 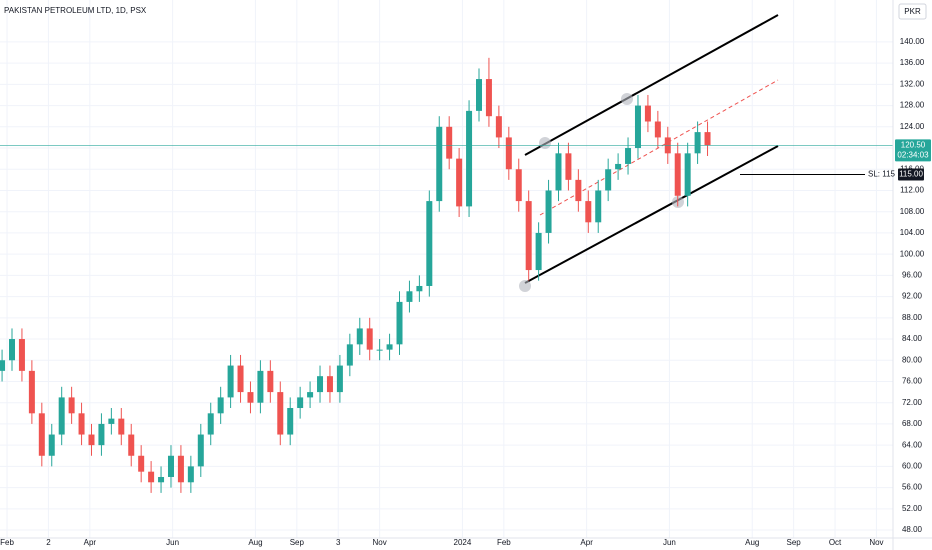 What do you see at coordinates (912, 62) in the screenshot?
I see `y-tick-label: 136.00` at bounding box center [912, 62].